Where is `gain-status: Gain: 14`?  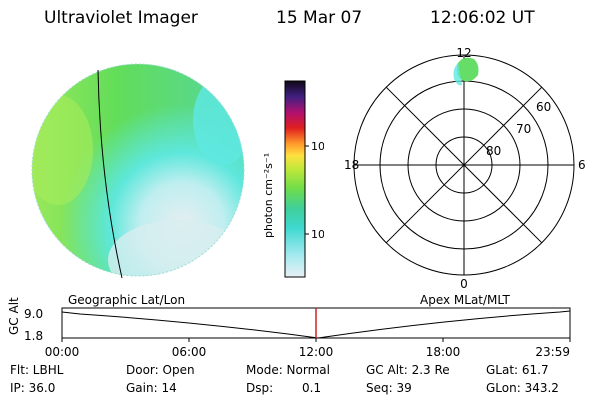
gain-status: Gain: 14 is located at coordinates (151, 388).